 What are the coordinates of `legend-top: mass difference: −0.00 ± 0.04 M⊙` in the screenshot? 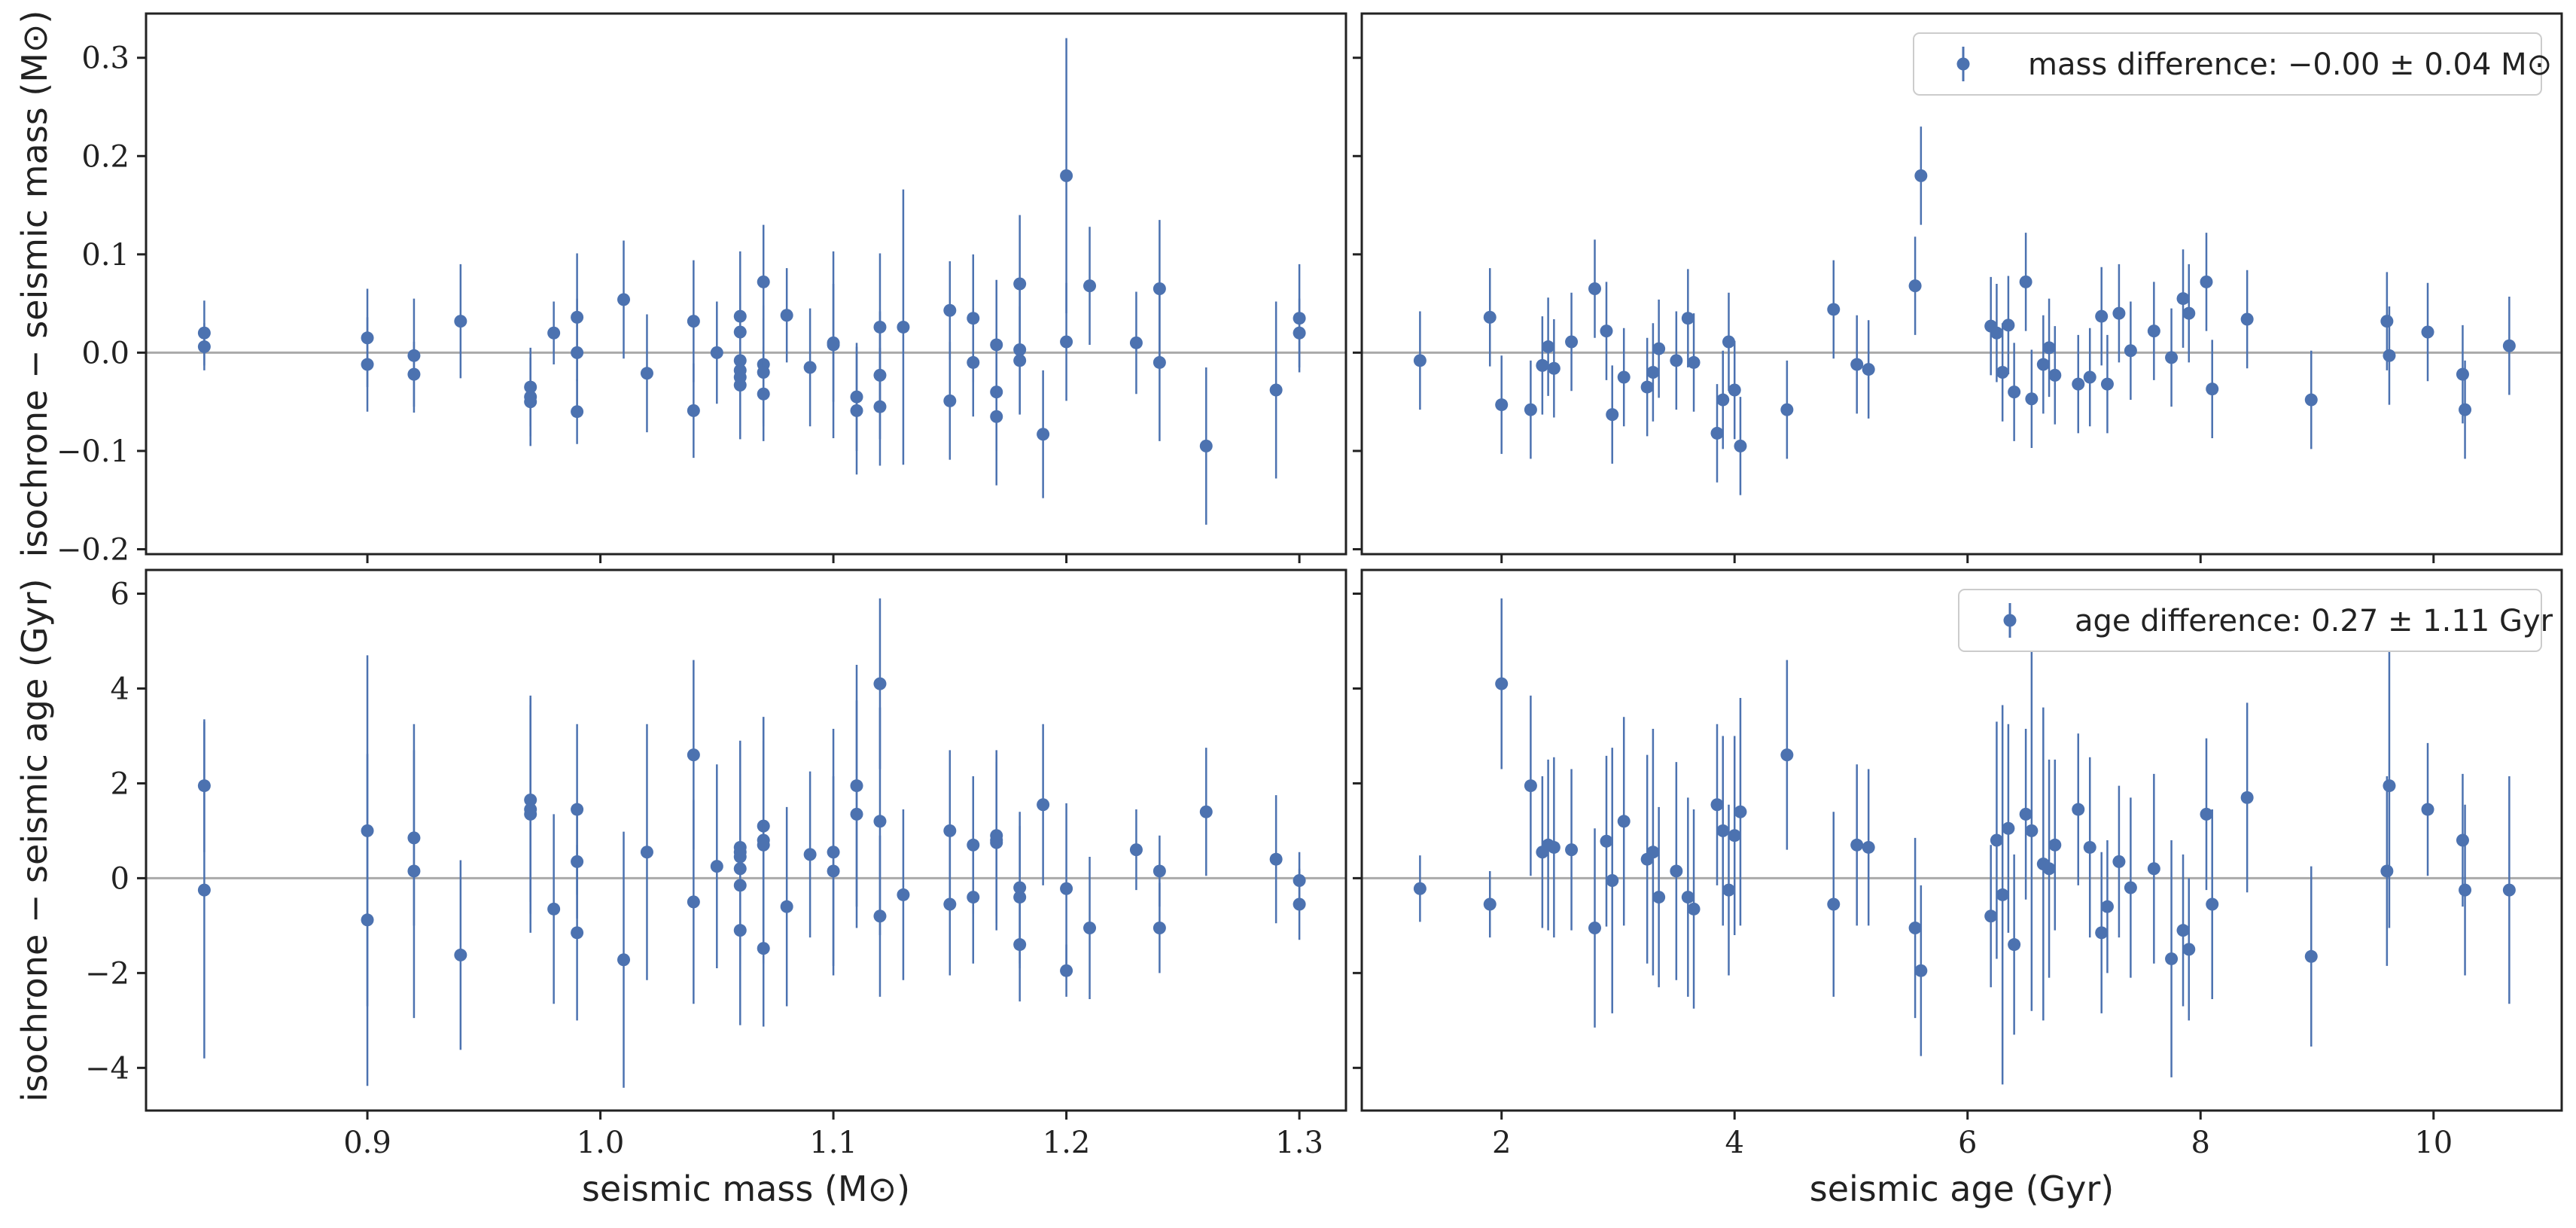 It's located at (2233, 64).